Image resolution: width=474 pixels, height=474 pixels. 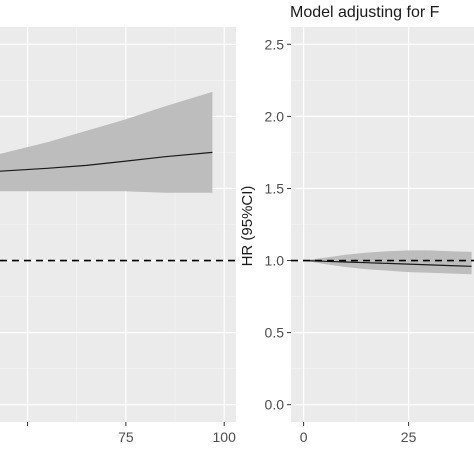 What do you see at coordinates (365, 12) in the screenshot?
I see `right-panel-title: Model adjusting for F` at bounding box center [365, 12].